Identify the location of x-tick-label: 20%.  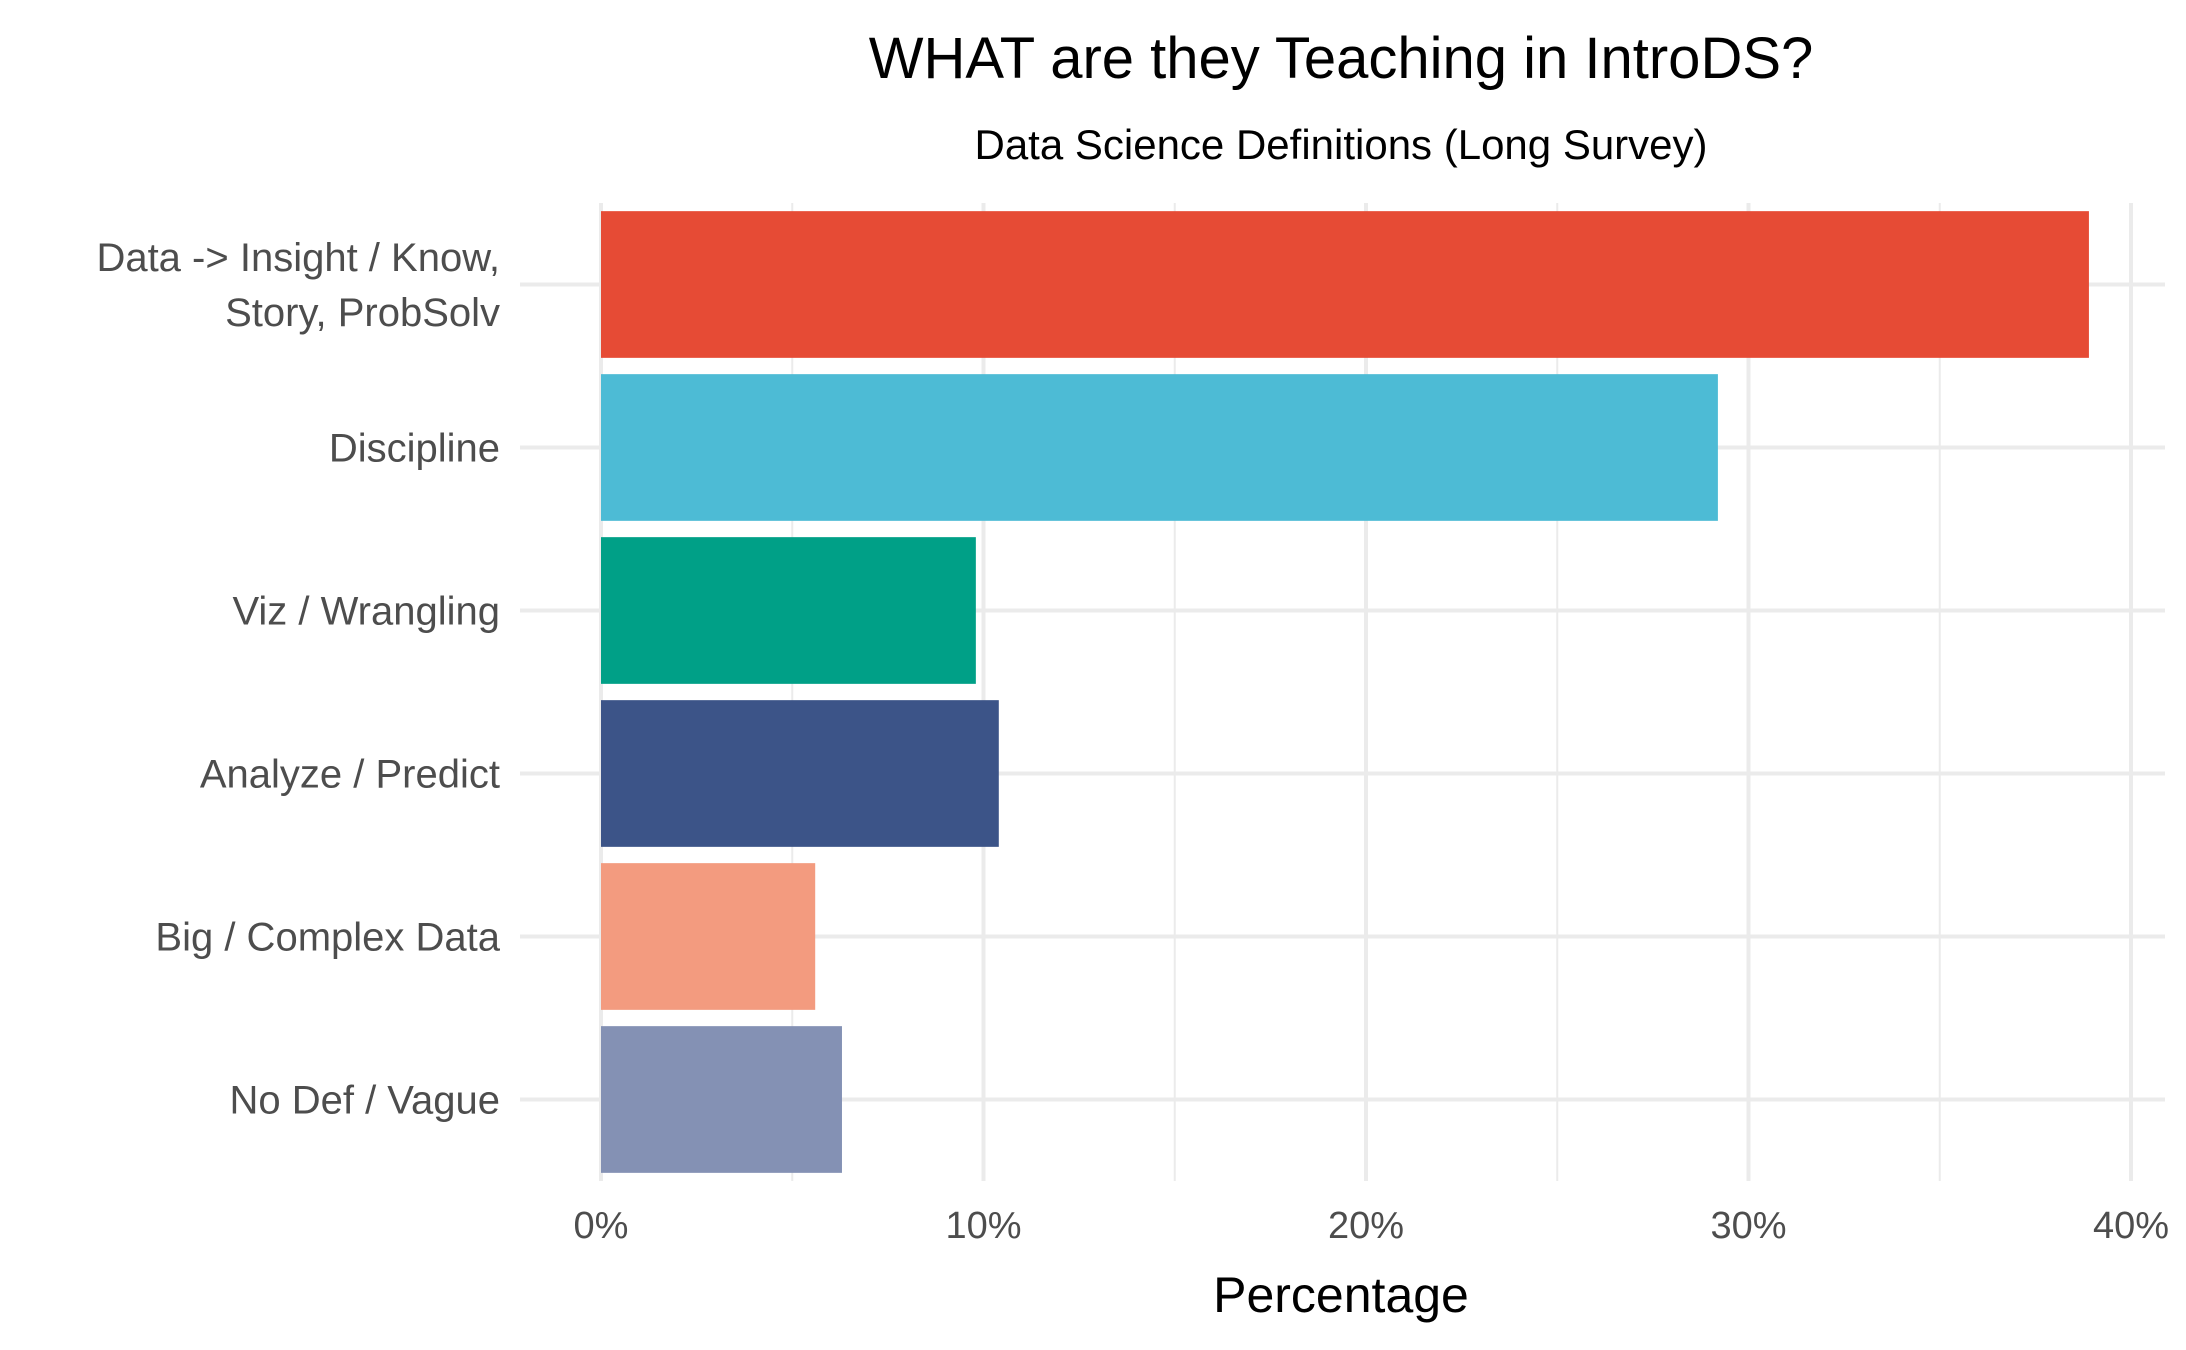
(1366, 1226).